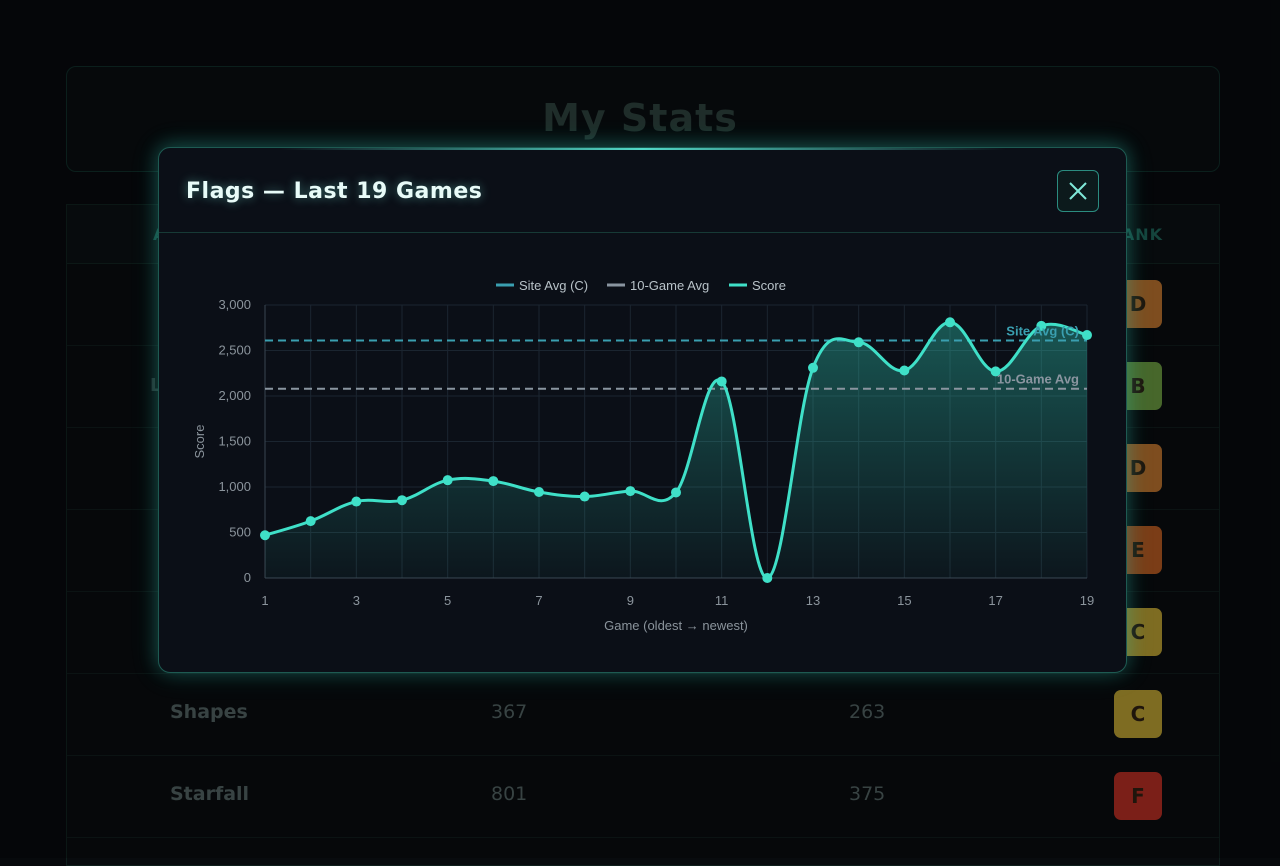 This screenshot has height=866, width=1280. What do you see at coordinates (642, 149) in the screenshot?
I see `modal-glow` at bounding box center [642, 149].